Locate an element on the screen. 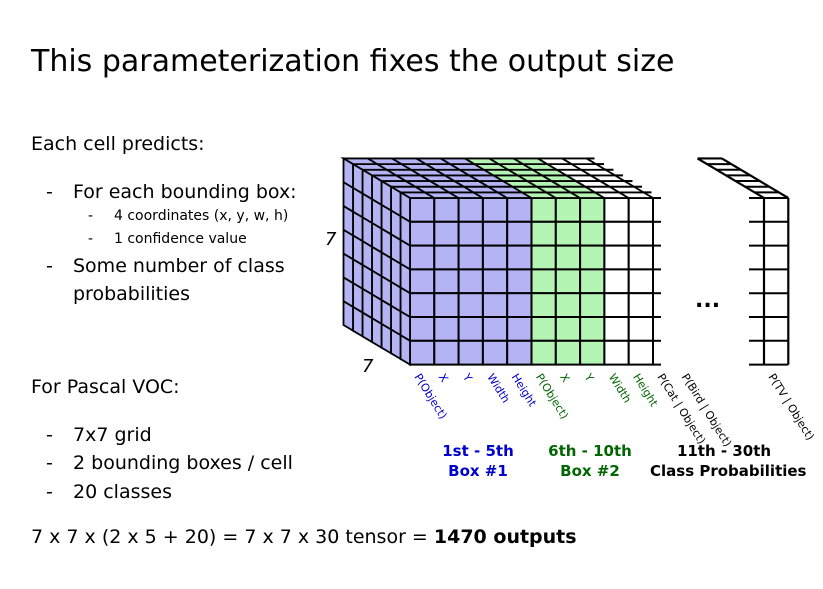 The image size is (823, 589). class-slices is located at coordinates (688, 261).